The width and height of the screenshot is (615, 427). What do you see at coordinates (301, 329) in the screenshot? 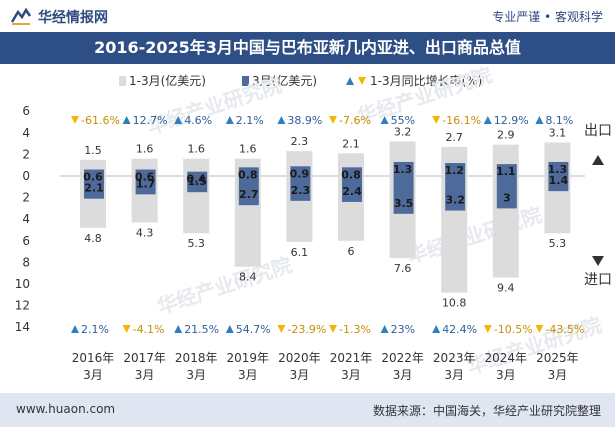
I see `import-growth: -23.9%` at bounding box center [301, 329].